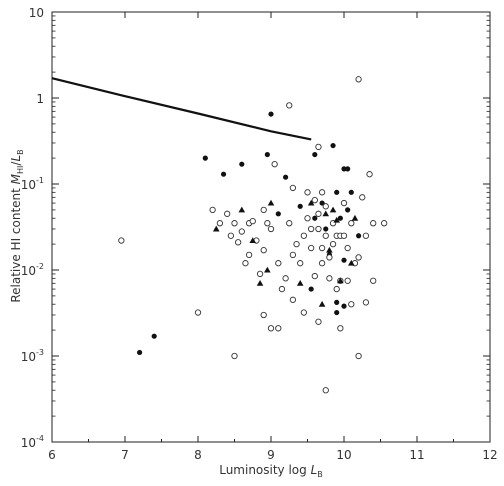 The width and height of the screenshot is (504, 486). What do you see at coordinates (489, 455) in the screenshot?
I see `x-tick-label: 12` at bounding box center [489, 455].